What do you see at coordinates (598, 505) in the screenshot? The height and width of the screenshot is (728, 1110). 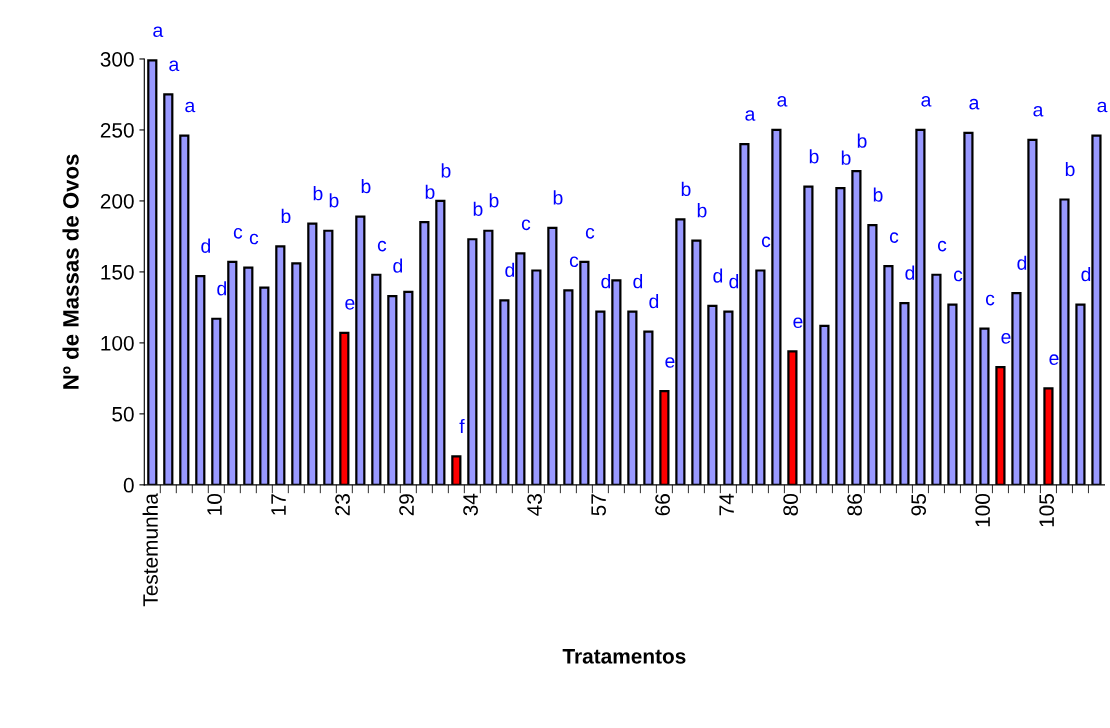 I see `x-tick-label: 57` at bounding box center [598, 505].